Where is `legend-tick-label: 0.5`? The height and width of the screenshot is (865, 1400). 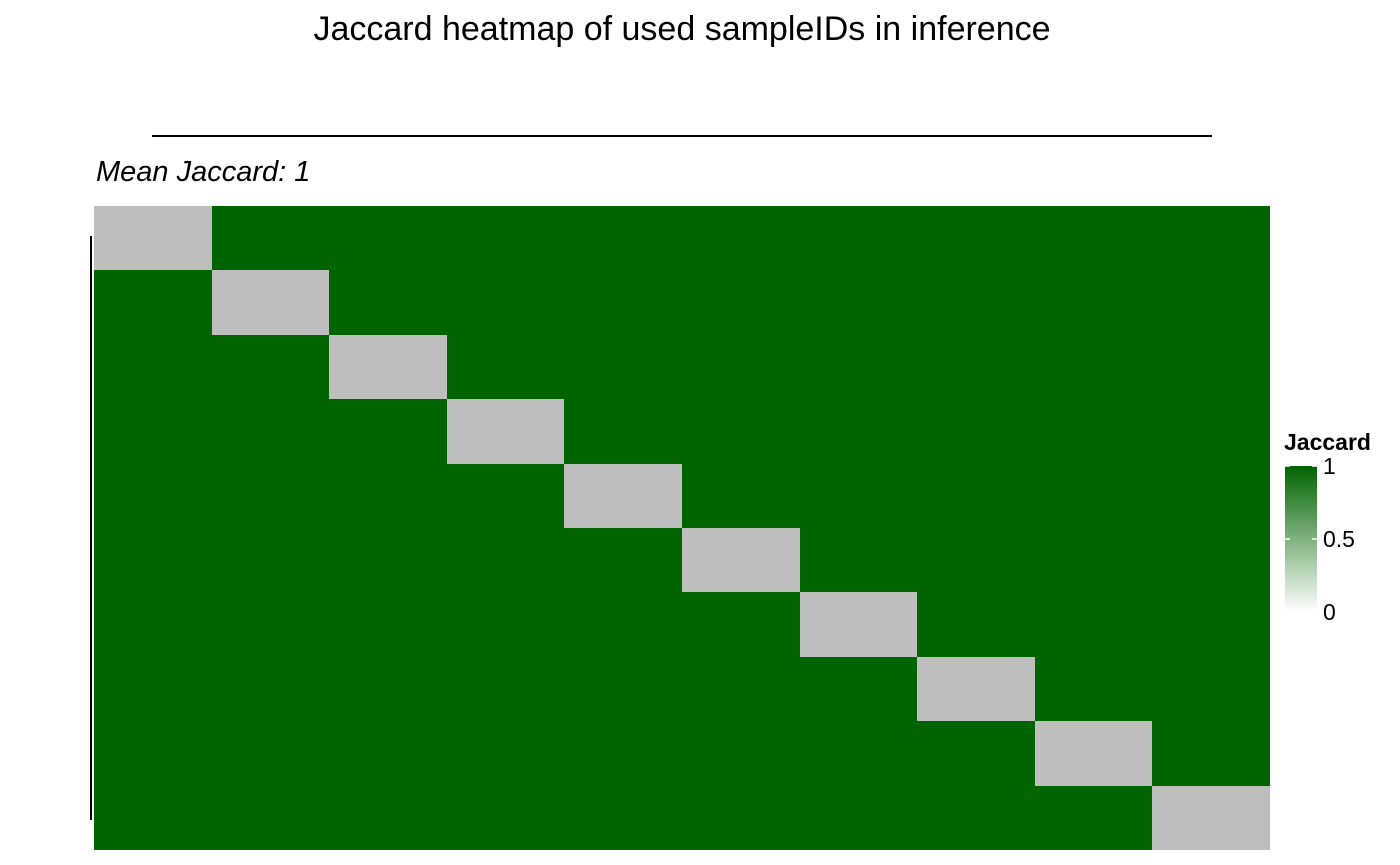
legend-tick-label: 0.5 is located at coordinates (1339, 539).